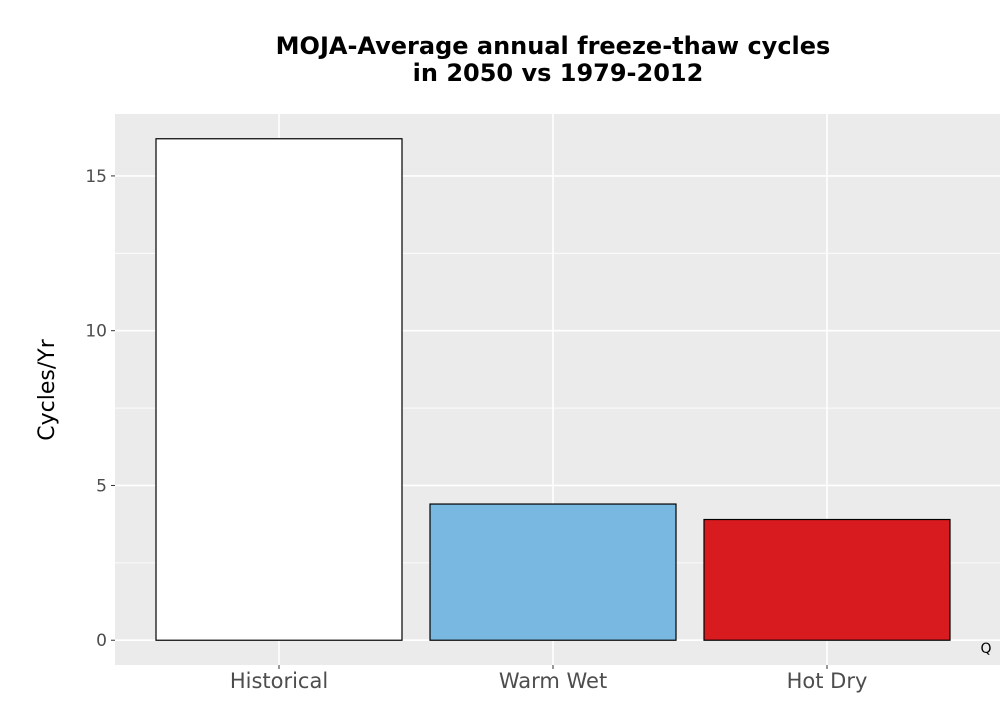 The width and height of the screenshot is (1000, 704). Describe the element at coordinates (558, 73) in the screenshot. I see `chart-title-line-2: in 2050 vs 1979-2012` at that location.